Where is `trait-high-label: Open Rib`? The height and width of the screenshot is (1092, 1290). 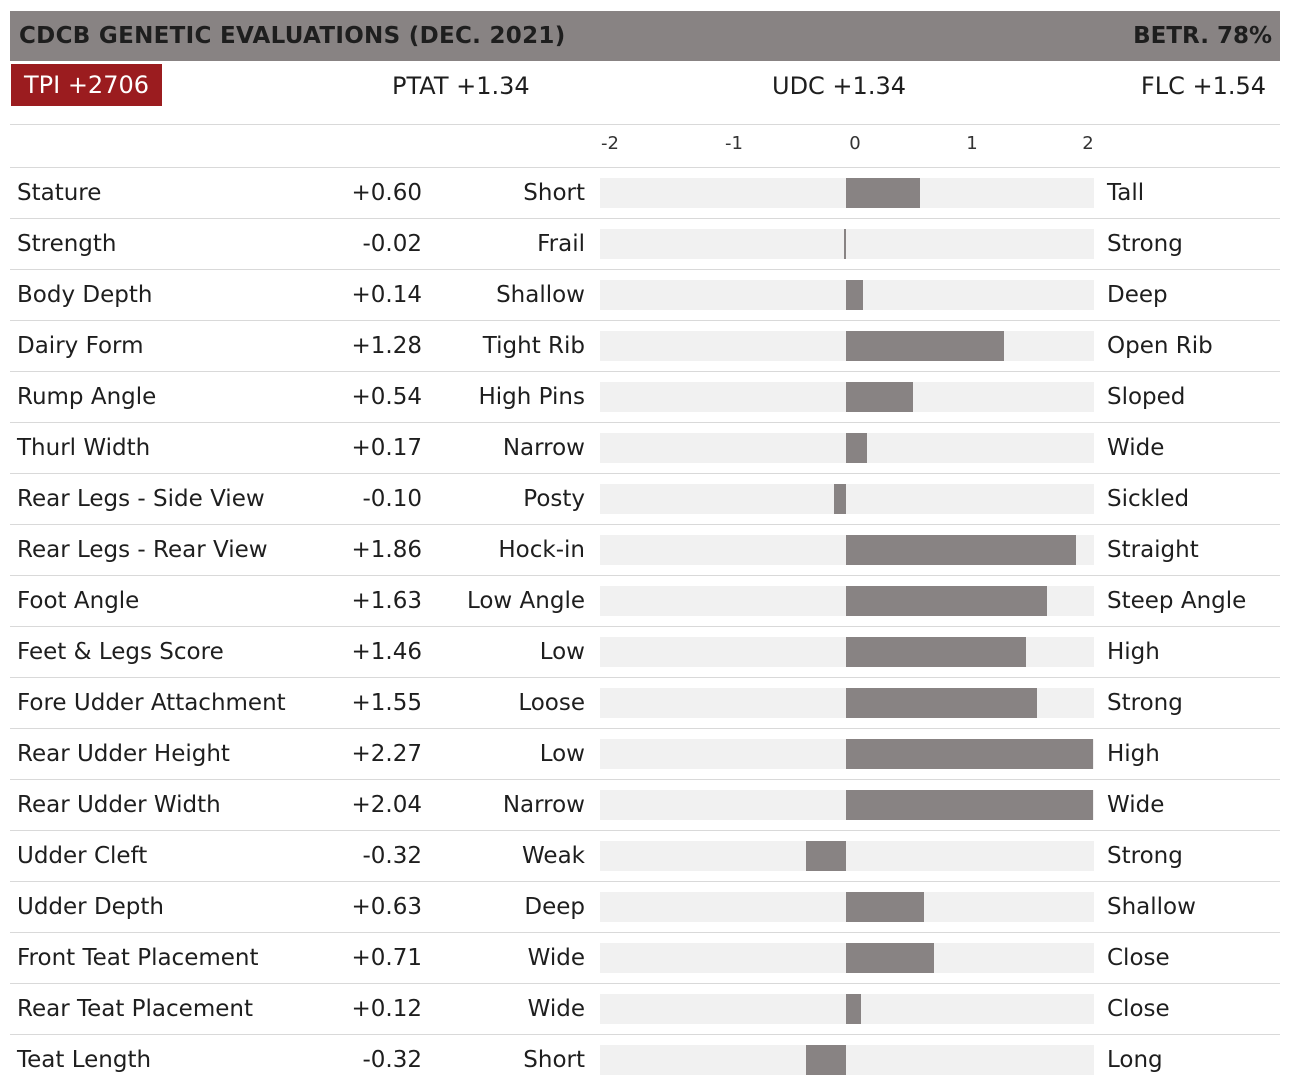
trait-high-label: Open Rib is located at coordinates (1160, 346).